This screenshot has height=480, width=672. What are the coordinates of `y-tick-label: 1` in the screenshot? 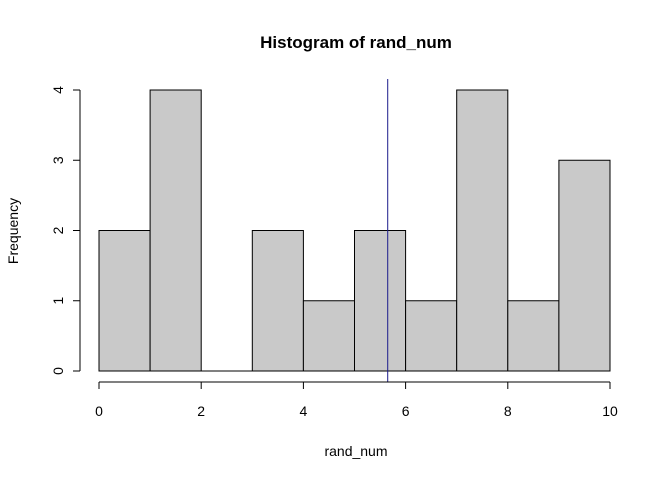 It's located at (58, 301).